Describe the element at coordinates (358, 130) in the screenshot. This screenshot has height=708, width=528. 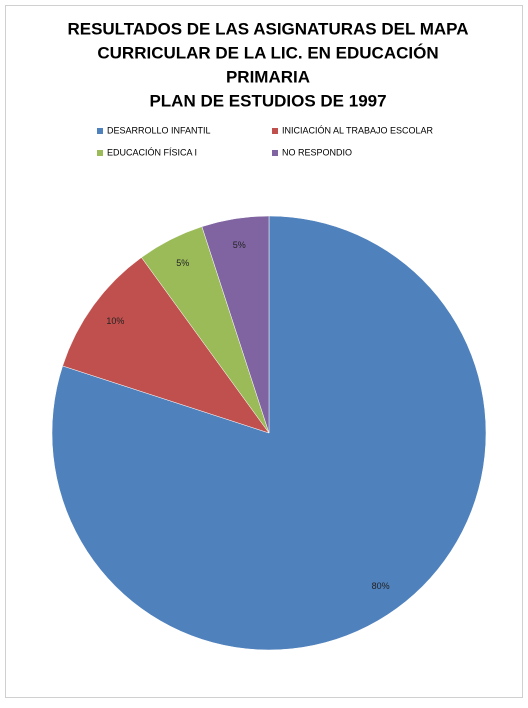
I see `legend-label: INICIACIÓN AL TRABAJO ESCOLAR` at that location.